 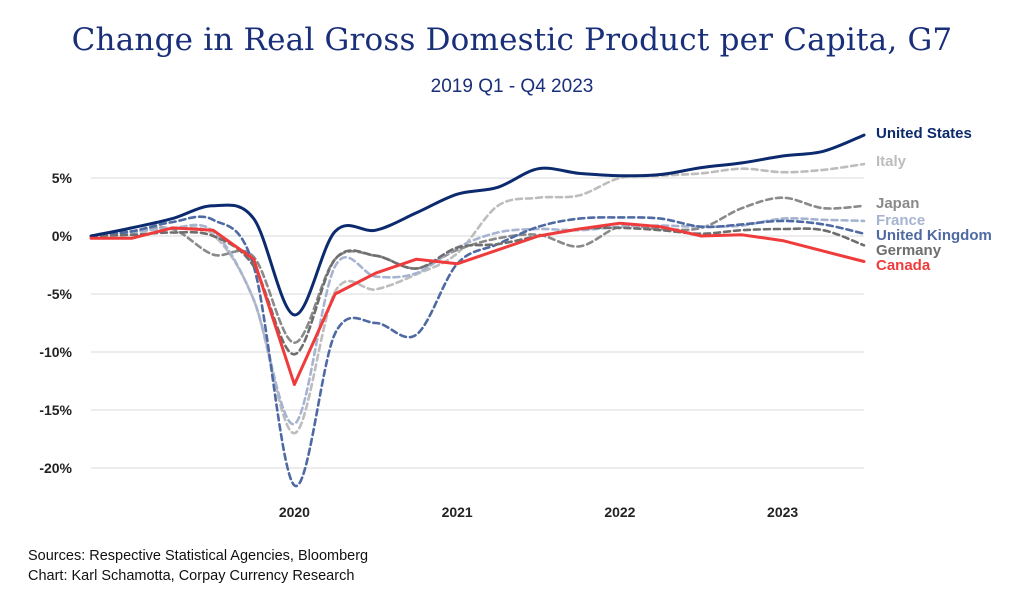 I want to click on x-tick-label: 2020, so click(x=294, y=512).